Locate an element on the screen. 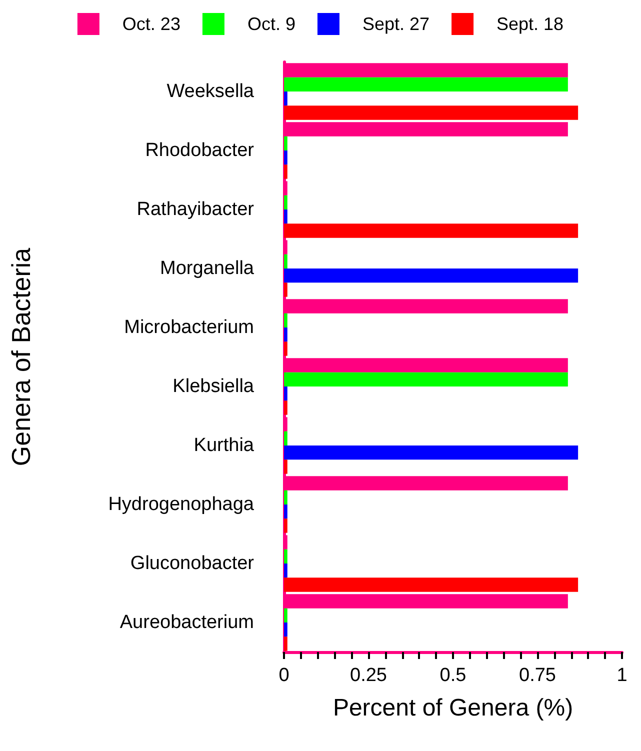 The image size is (641, 751). y-tick-label: Microbacterium is located at coordinates (189, 327).